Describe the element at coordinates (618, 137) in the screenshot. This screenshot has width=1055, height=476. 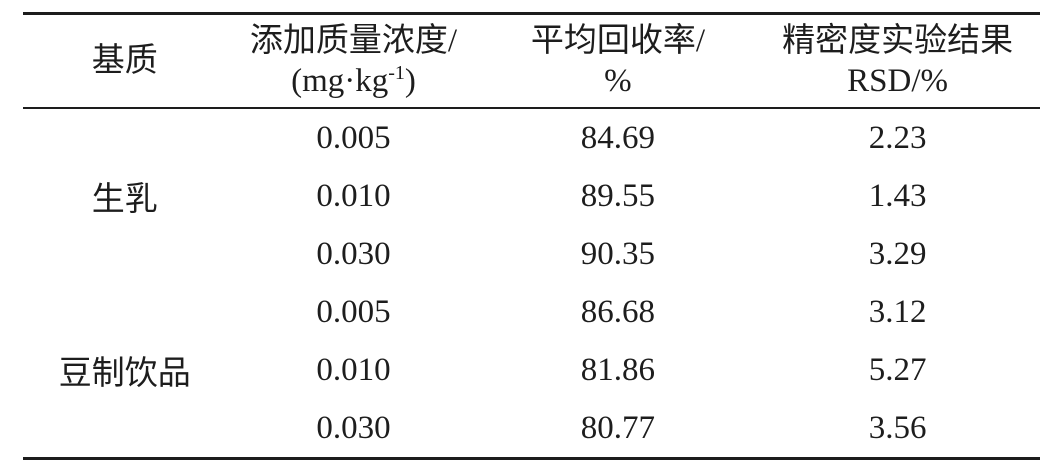
I see `cell-recovery: 84.69` at that location.